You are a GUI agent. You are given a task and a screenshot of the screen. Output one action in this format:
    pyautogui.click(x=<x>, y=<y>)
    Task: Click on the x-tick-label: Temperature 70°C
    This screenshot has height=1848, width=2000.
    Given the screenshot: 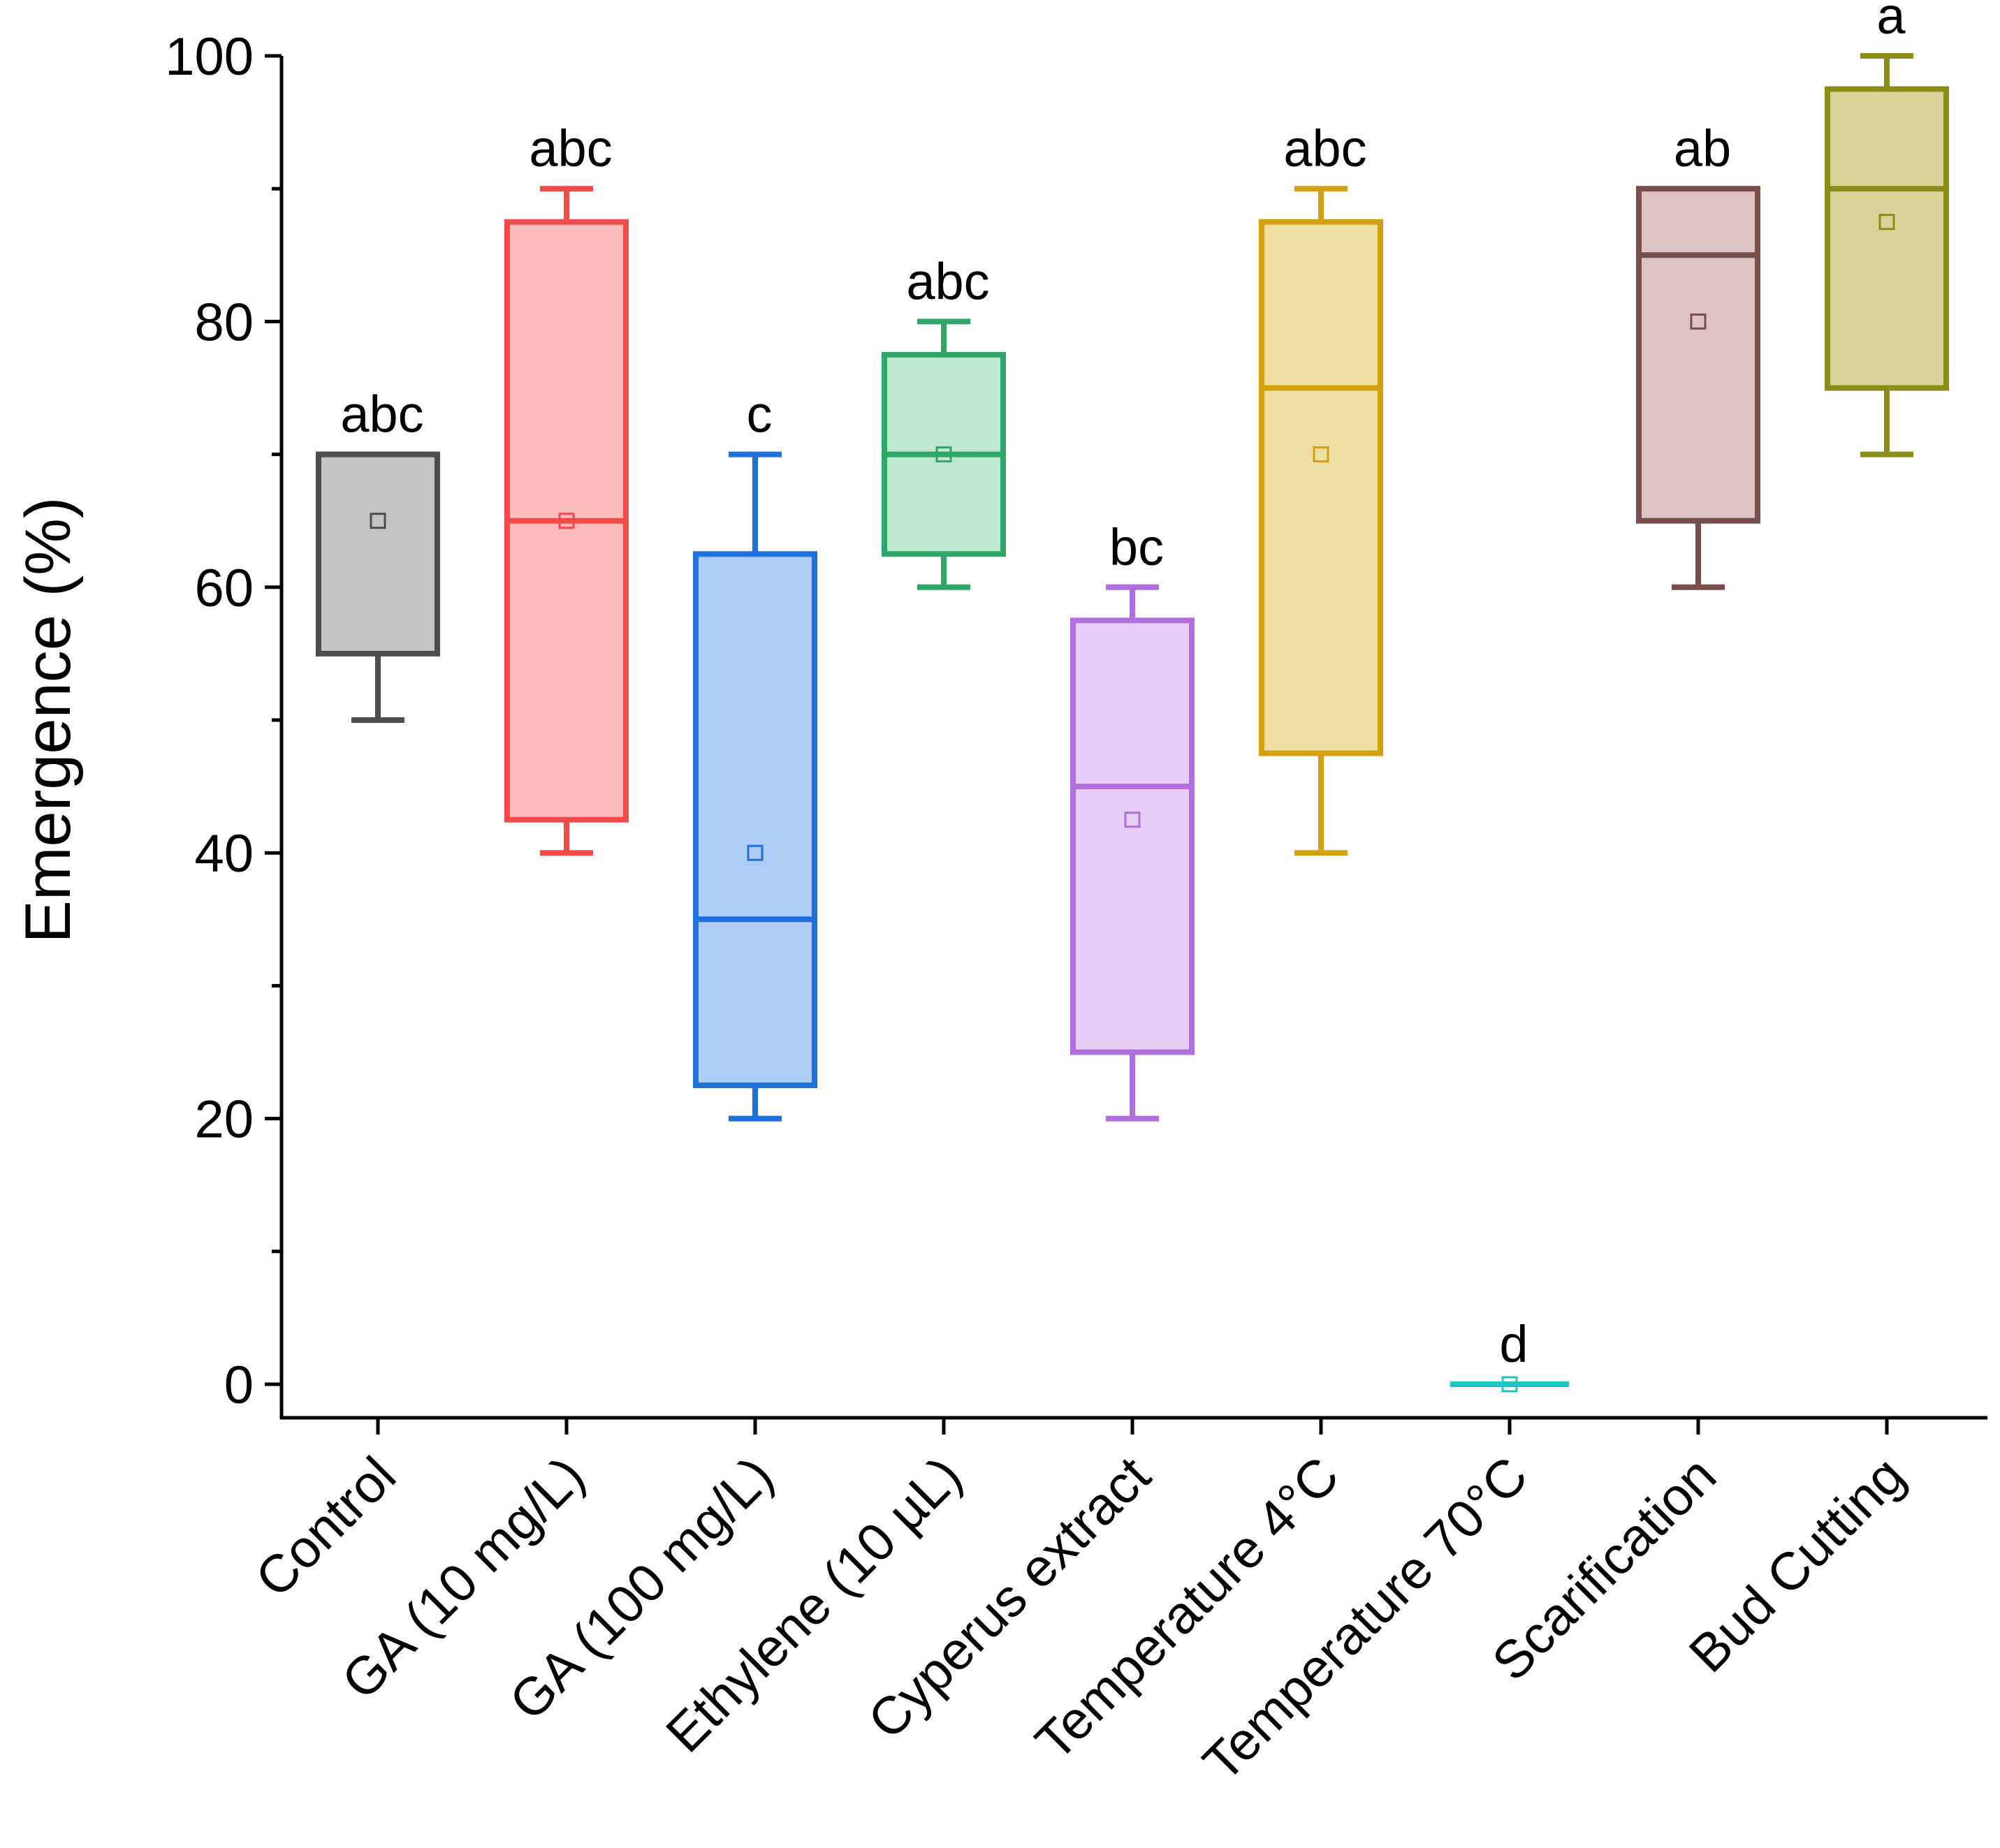 What is the action you would take?
    pyautogui.click(x=1365, y=1619)
    